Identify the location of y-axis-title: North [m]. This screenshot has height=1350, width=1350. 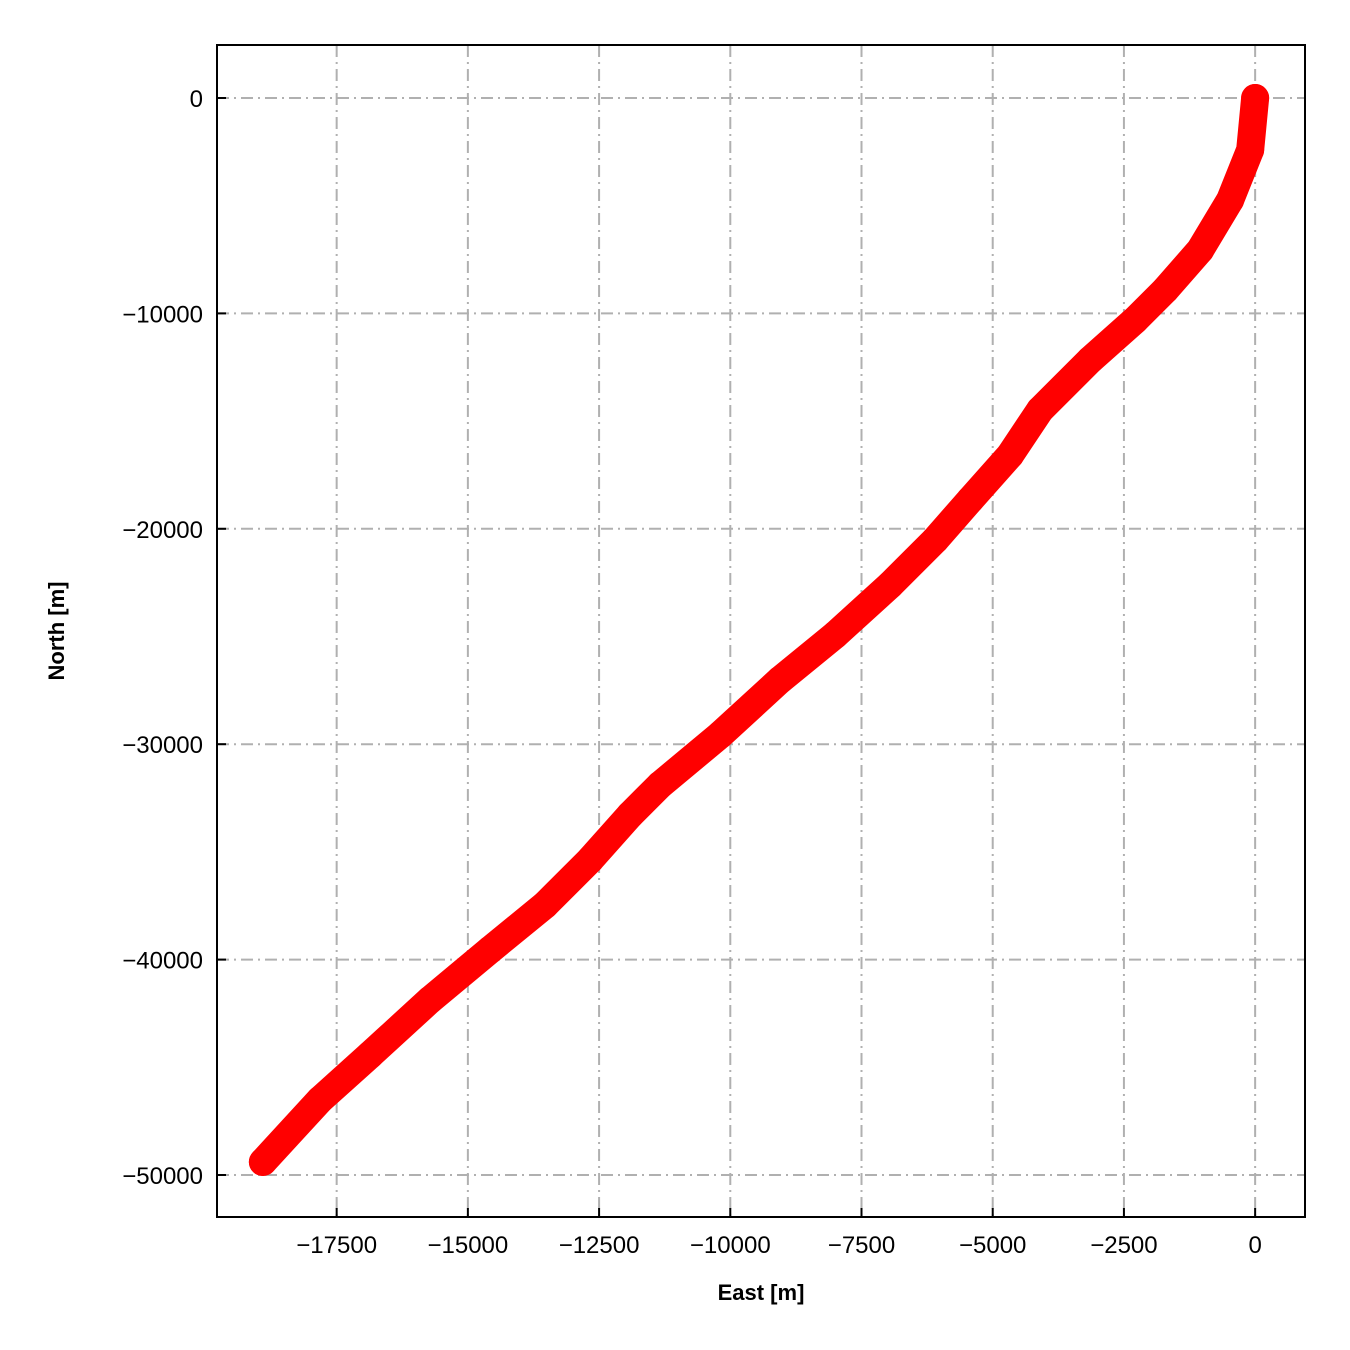
(56, 631).